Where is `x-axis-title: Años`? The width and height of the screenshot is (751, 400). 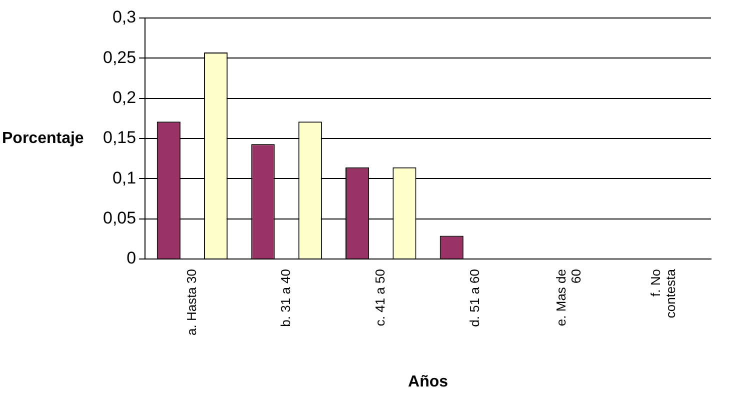
x-axis-title: Años is located at coordinates (428, 381).